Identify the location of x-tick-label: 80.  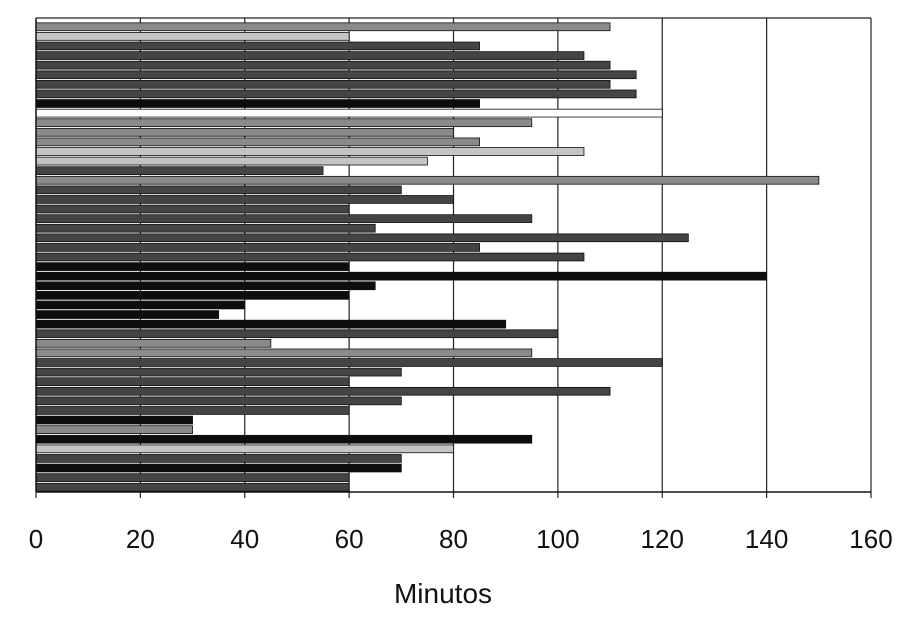
(453, 539).